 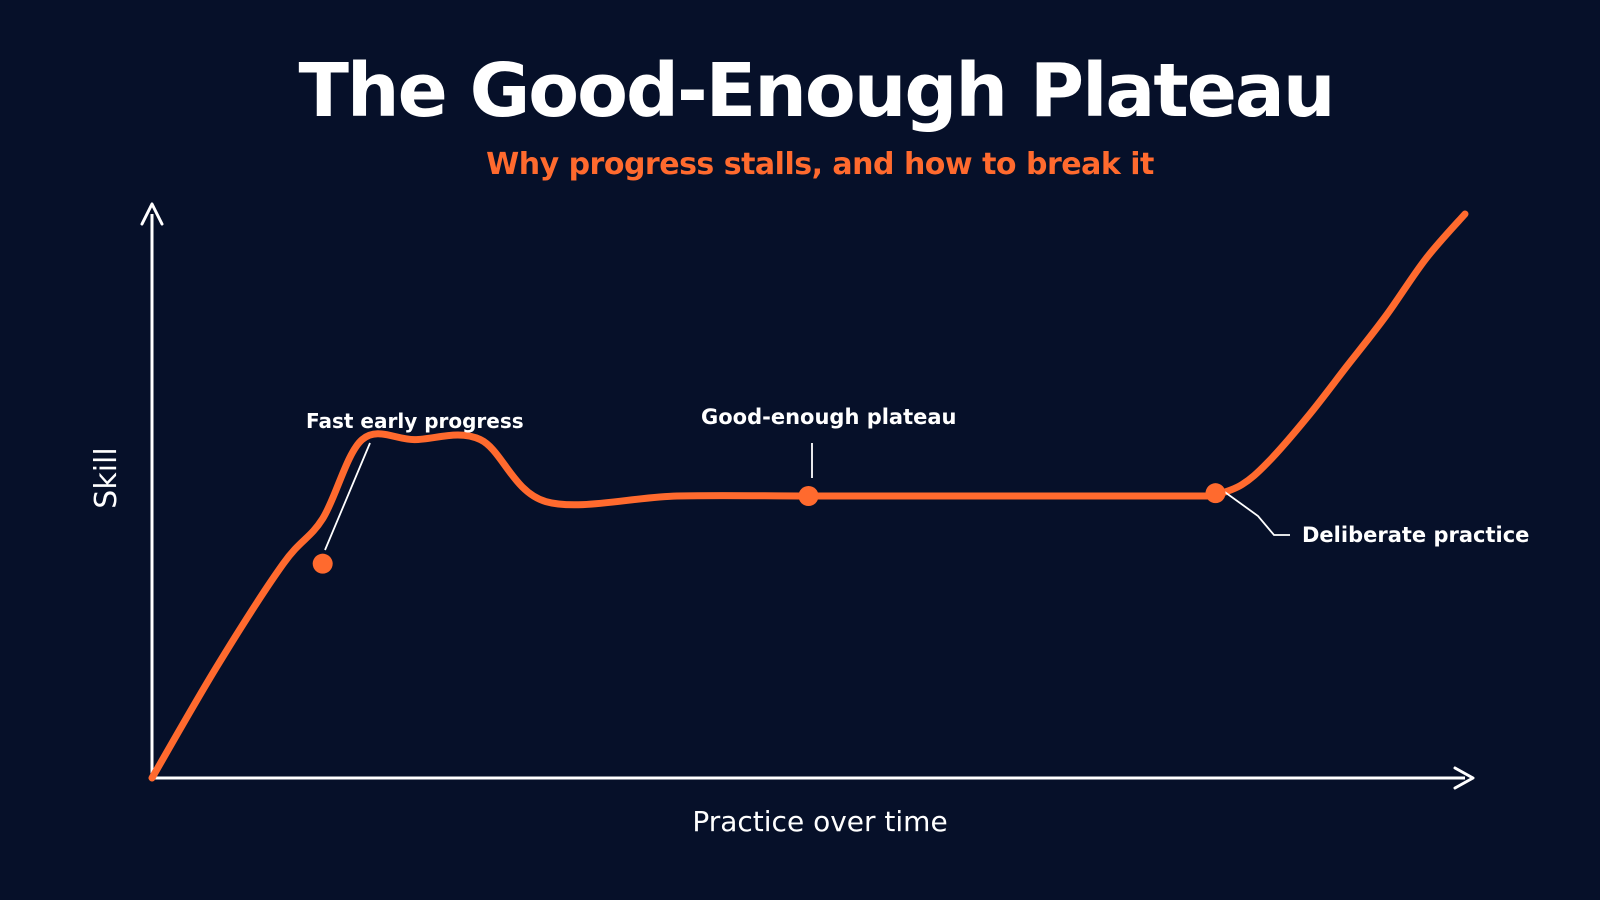 I want to click on page-title: The Good-Enough Plateau, so click(x=816, y=91).